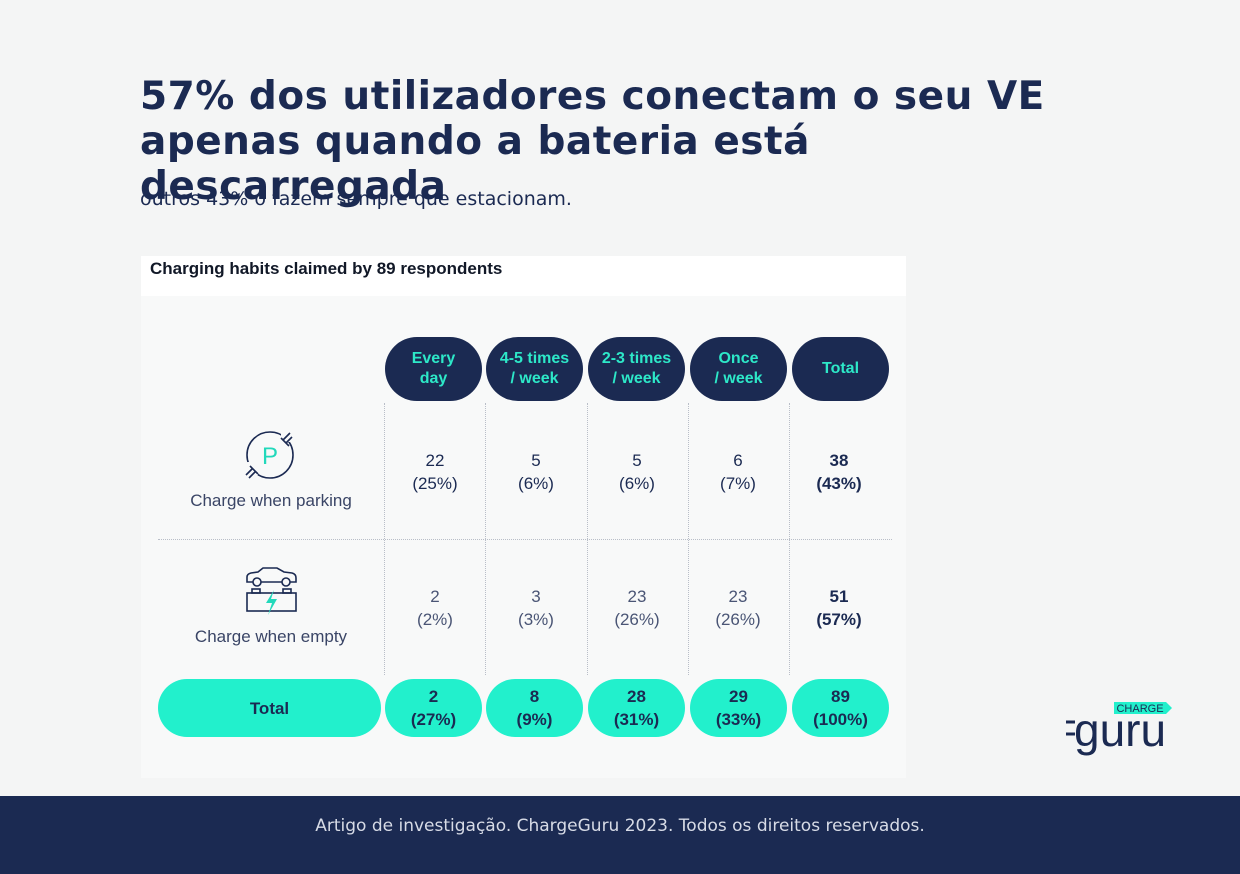 The height and width of the screenshot is (874, 1240). Describe the element at coordinates (738, 472) in the screenshot. I see `cell-parking-once: 6 (7%)` at that location.